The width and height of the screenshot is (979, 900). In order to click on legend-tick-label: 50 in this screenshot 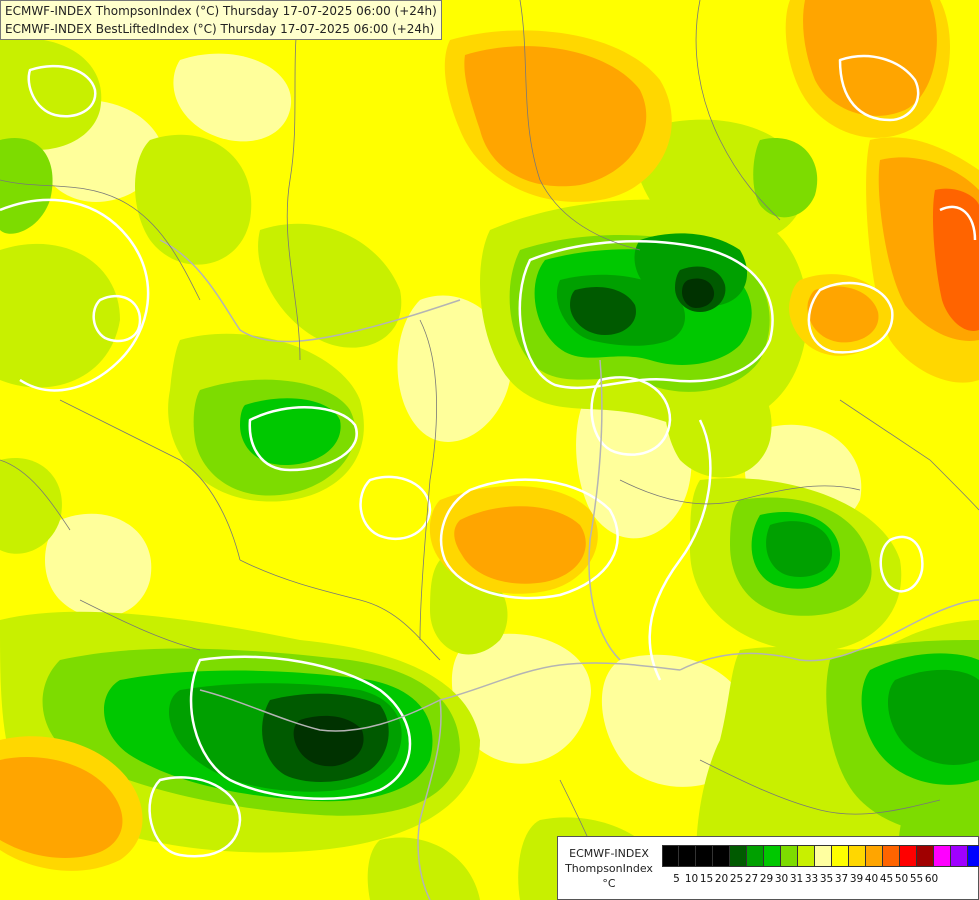, I will do `click(901, 879)`.